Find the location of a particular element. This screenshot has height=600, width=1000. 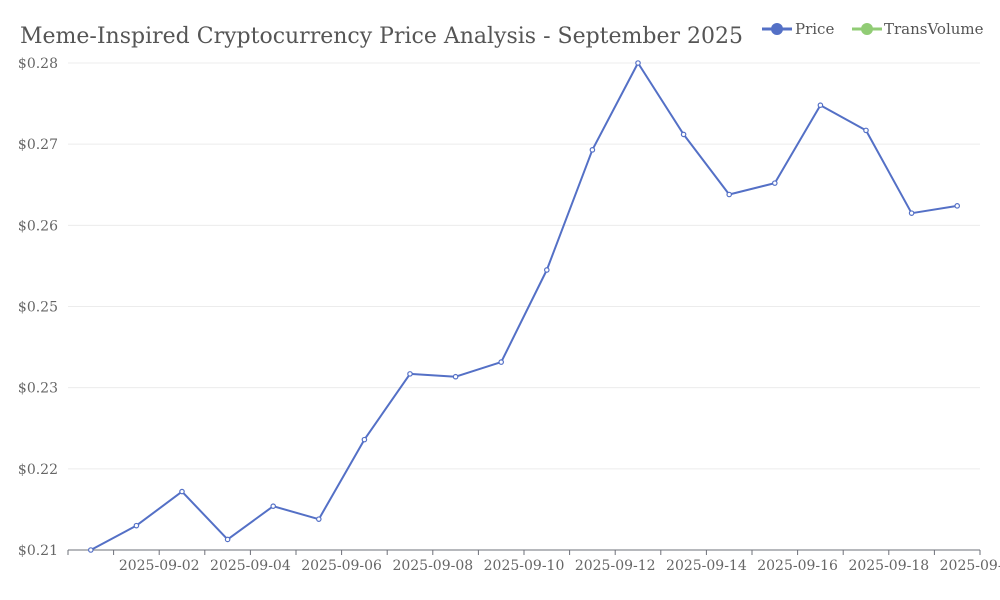

y-tick-label: $0.26 is located at coordinates (38, 226).